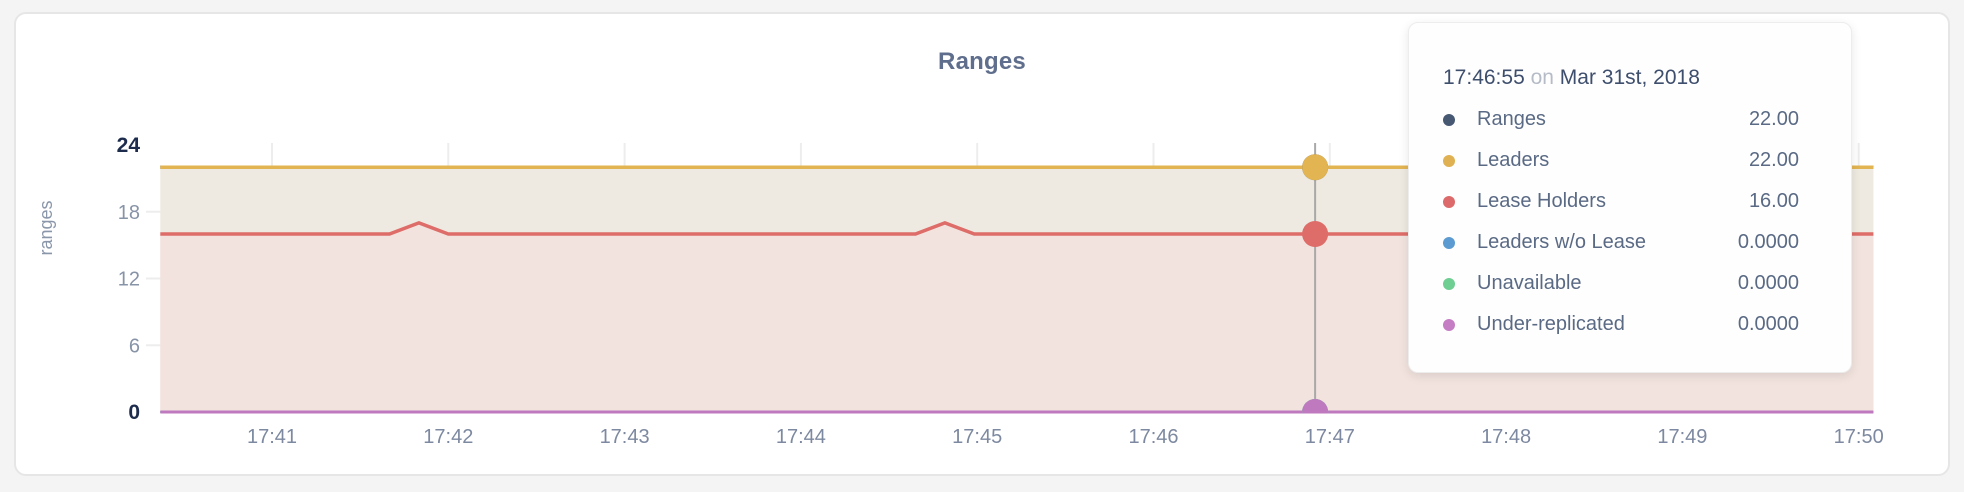 The width and height of the screenshot is (1964, 492). I want to click on x-tick-label: 17:44, so click(801, 437).